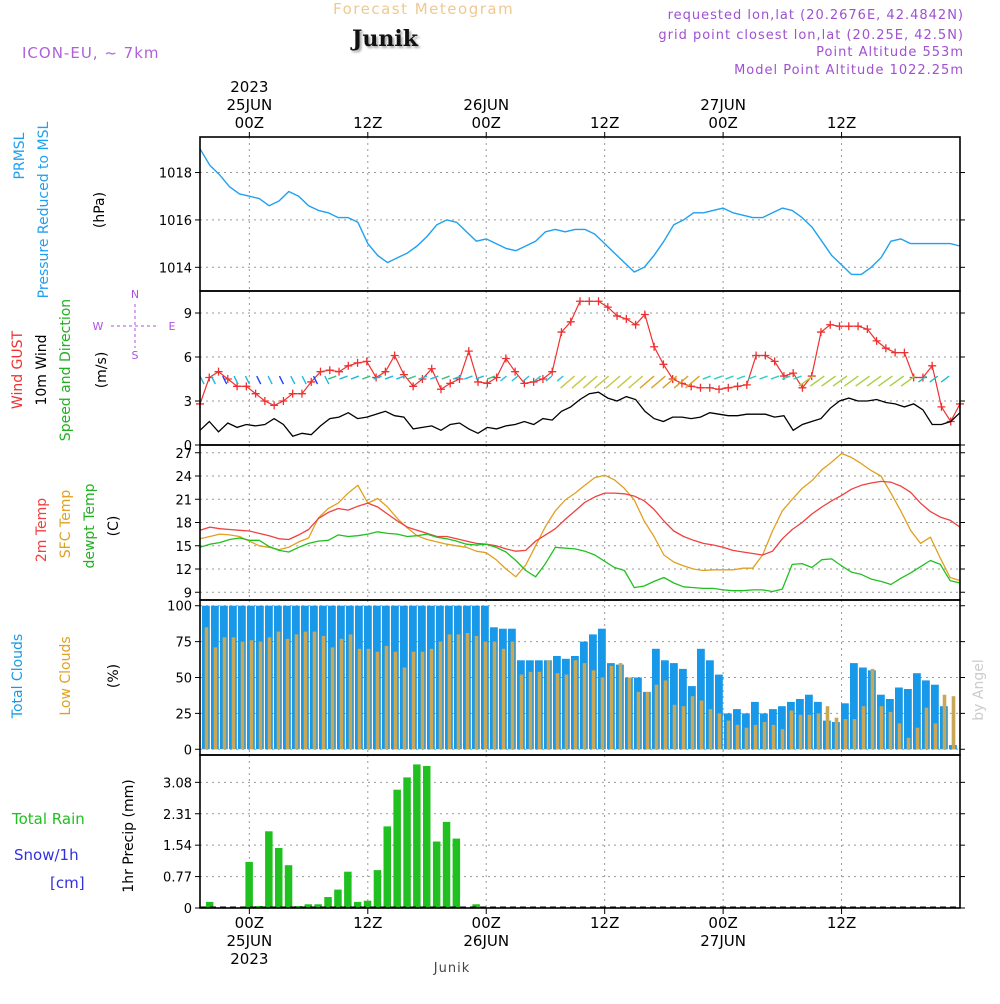 Image resolution: width=1000 pixels, height=1004 pixels. Describe the element at coordinates (815, 15) in the screenshot. I see `requested-coordinates: requested lon,lat (20.2676E, 42.4842N)` at that location.